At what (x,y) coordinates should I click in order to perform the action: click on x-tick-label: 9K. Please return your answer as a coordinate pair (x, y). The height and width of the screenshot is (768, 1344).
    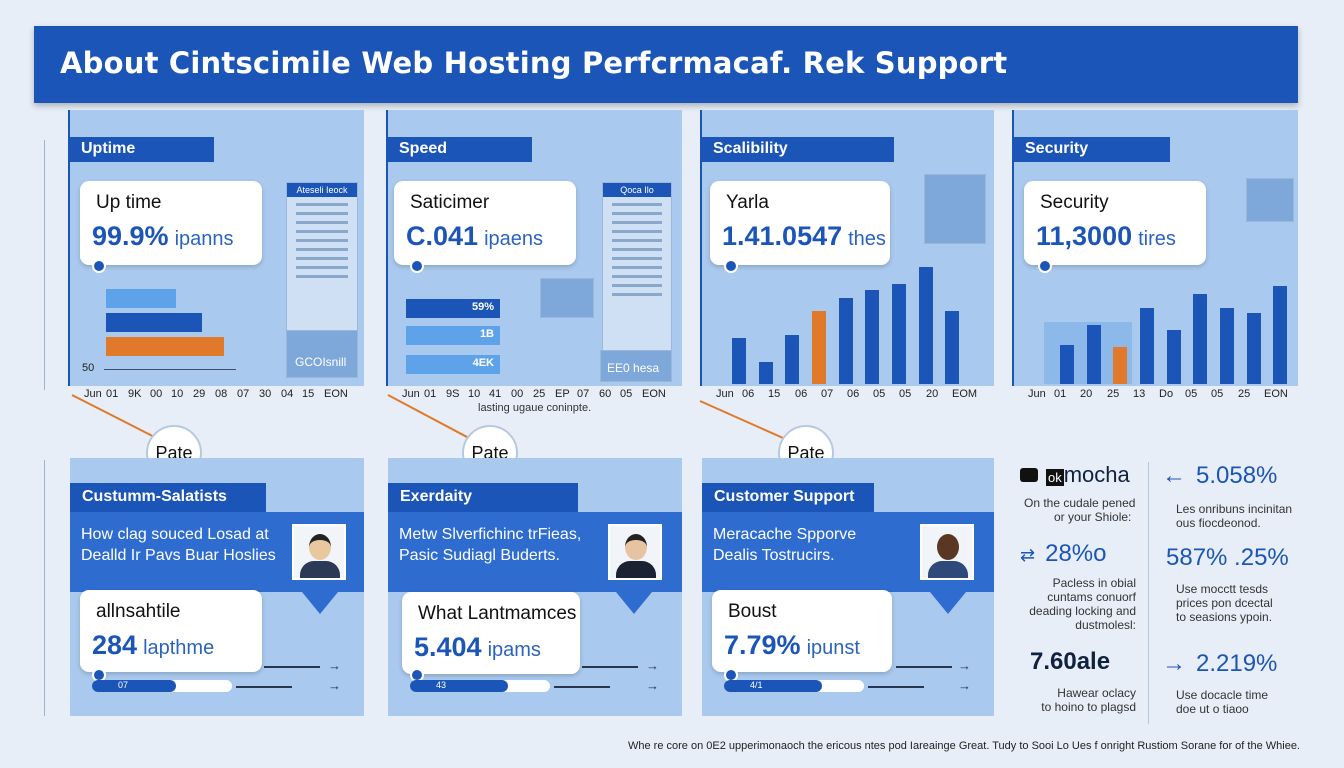
    Looking at the image, I should click on (135, 394).